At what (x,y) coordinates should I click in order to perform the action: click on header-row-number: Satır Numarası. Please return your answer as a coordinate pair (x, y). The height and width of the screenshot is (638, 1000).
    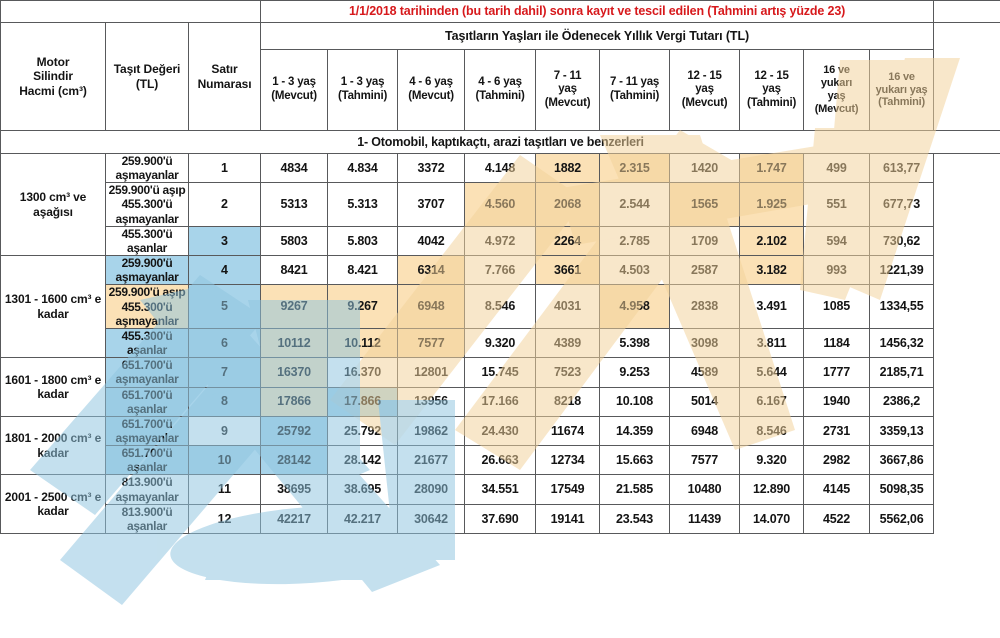
    Looking at the image, I should click on (224, 76).